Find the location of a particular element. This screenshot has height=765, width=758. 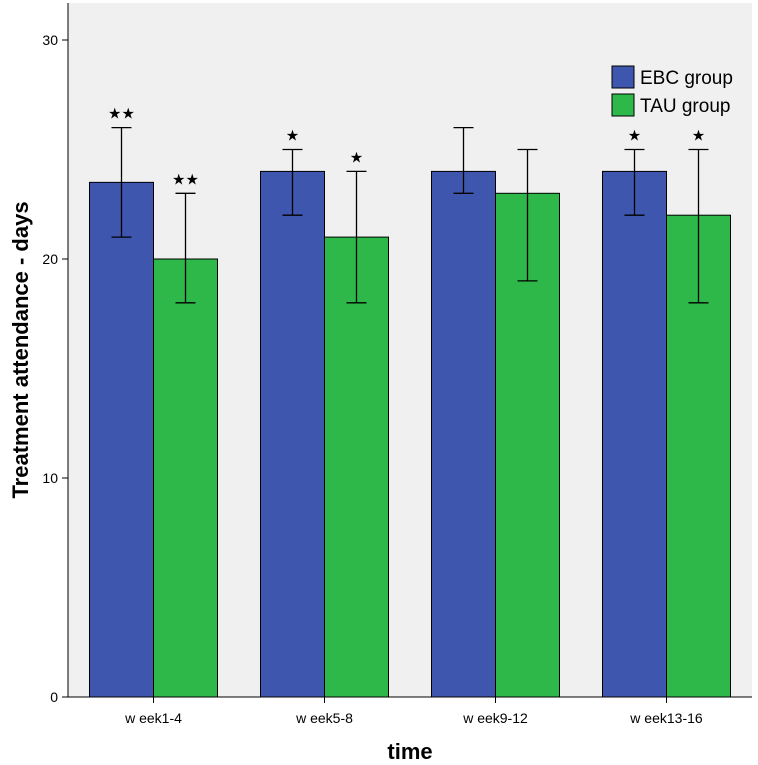

x-tick-label: w eek13-16 is located at coordinates (666, 718).